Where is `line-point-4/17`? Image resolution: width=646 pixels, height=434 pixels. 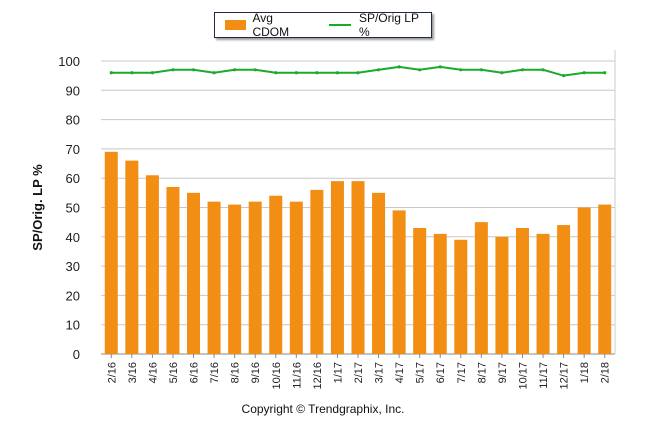 line-point-4/17 is located at coordinates (399, 67).